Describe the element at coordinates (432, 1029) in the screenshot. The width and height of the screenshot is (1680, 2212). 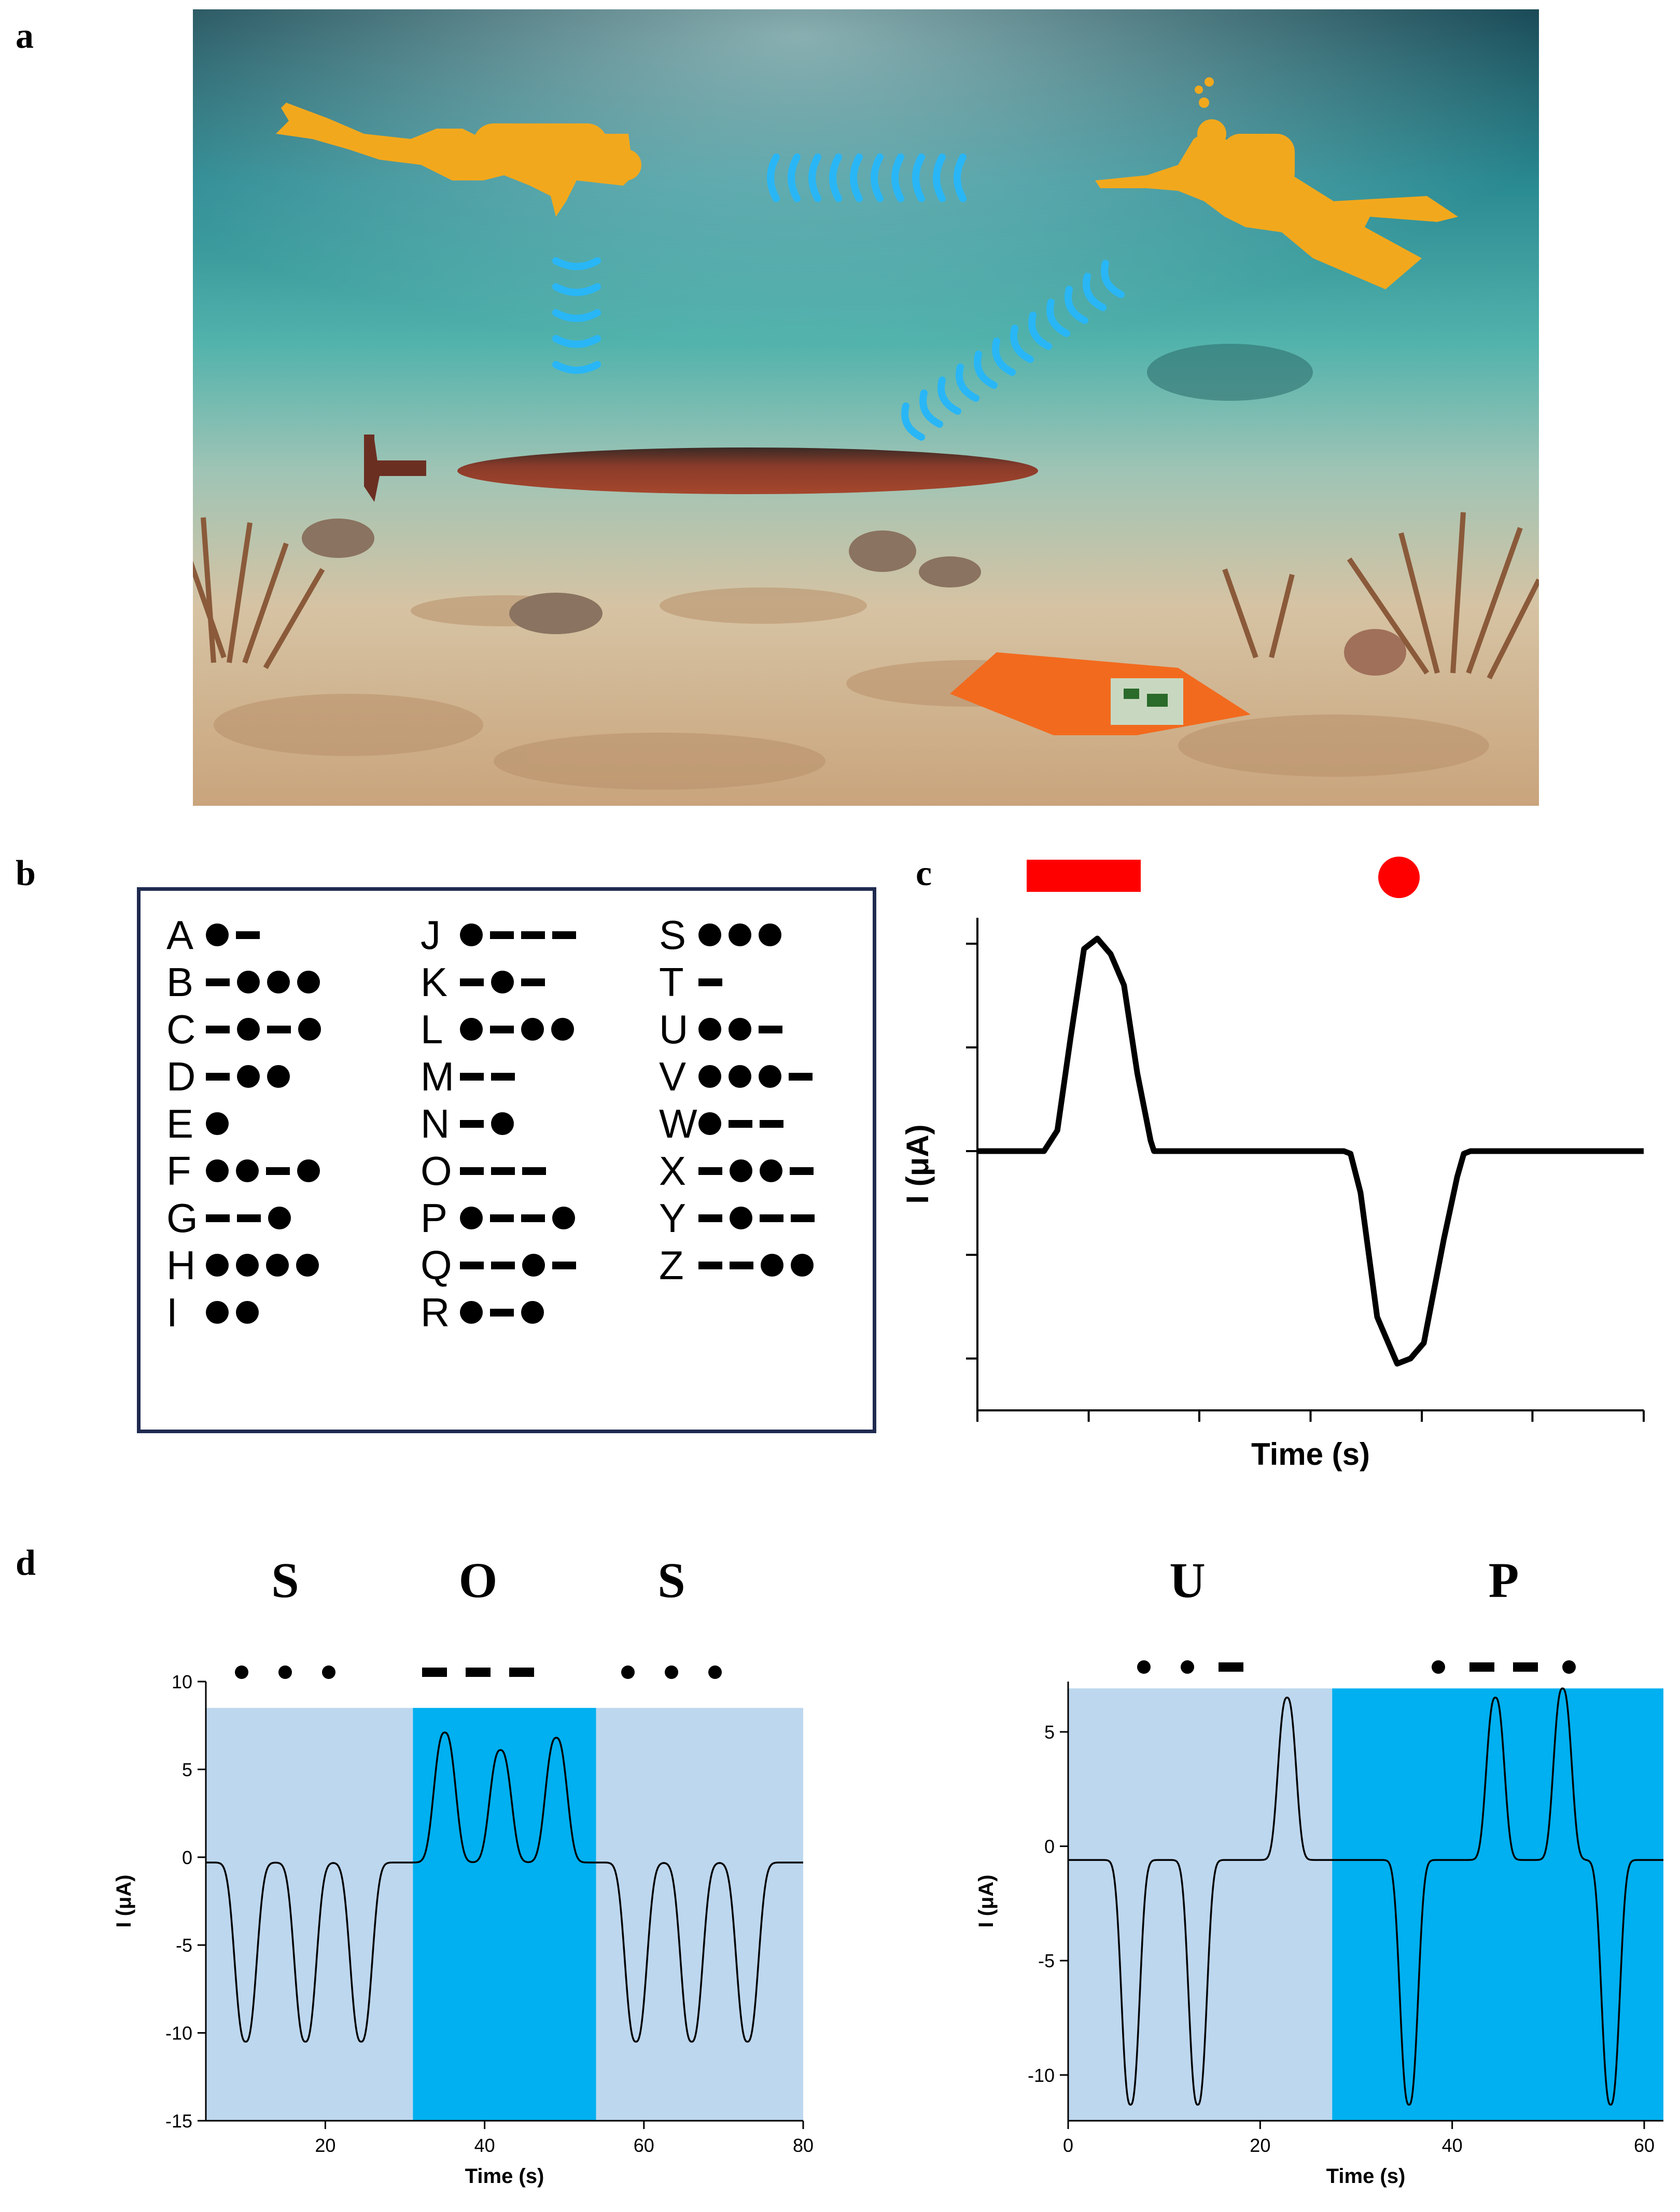
I see `morse-letter: L` at that location.